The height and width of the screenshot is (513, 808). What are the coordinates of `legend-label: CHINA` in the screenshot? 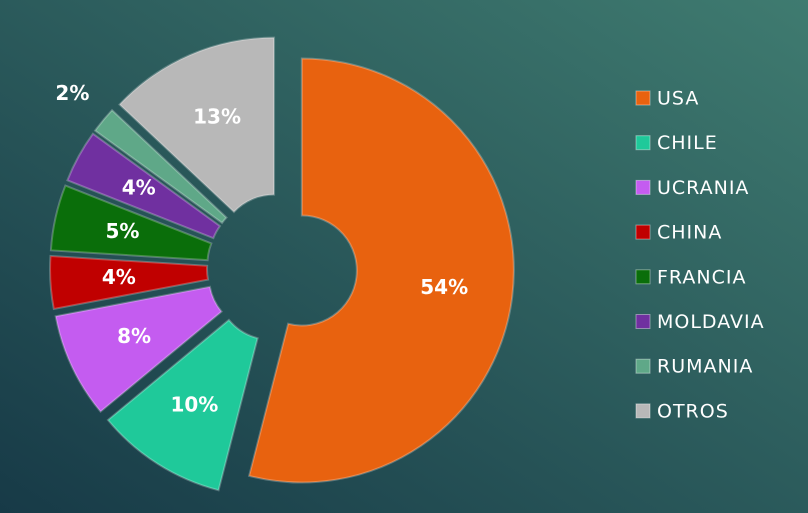 It's located at (689, 233).